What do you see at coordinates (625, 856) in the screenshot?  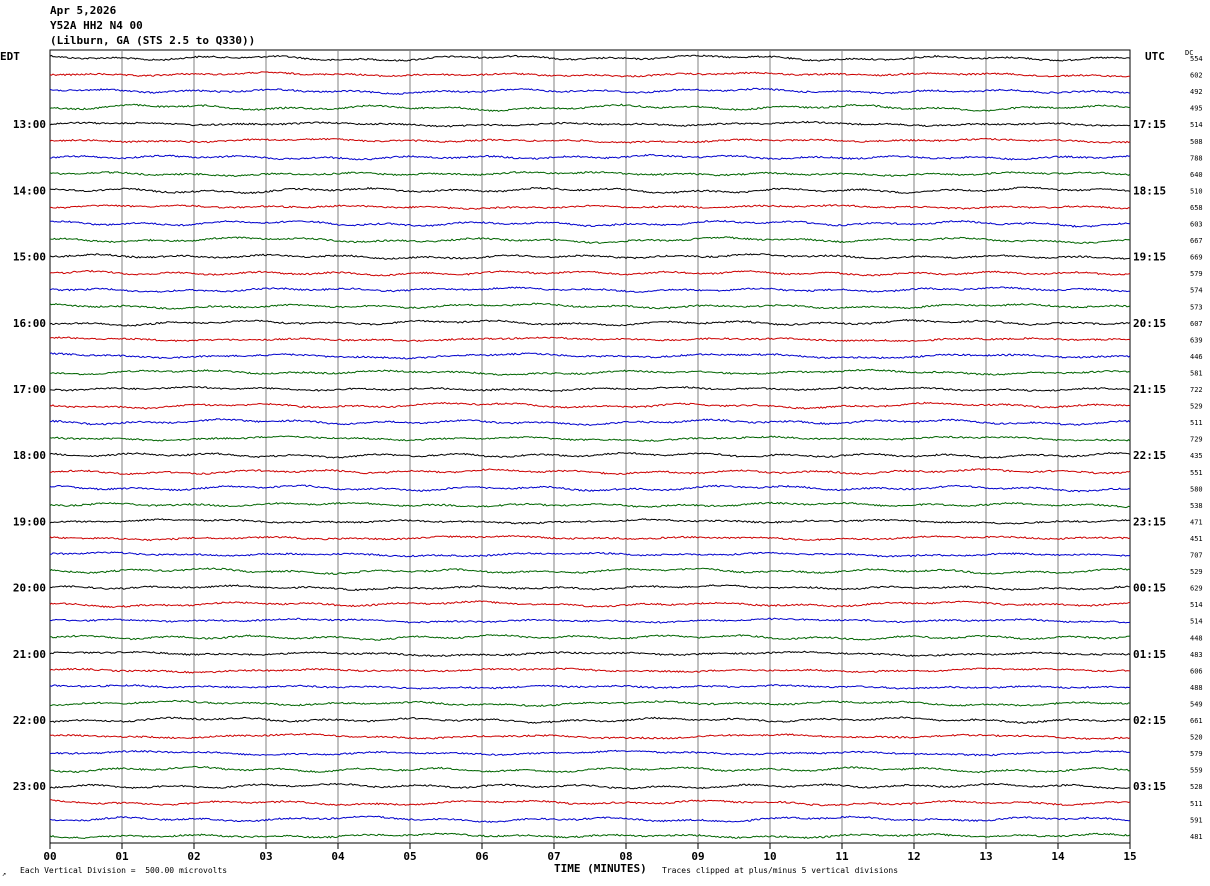 I see `x-tick-label: 08` at bounding box center [625, 856].